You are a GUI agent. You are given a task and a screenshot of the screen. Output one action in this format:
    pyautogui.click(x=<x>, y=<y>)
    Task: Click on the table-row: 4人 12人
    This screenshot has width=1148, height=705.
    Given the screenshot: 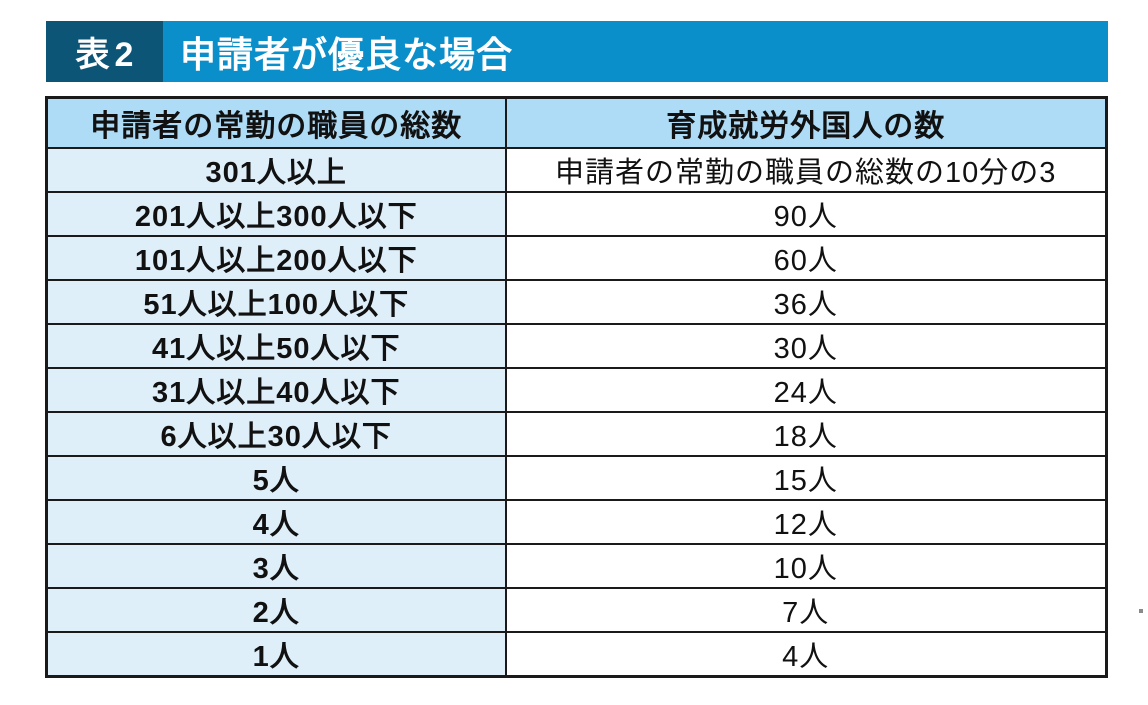 What is the action you would take?
    pyautogui.click(x=576, y=522)
    